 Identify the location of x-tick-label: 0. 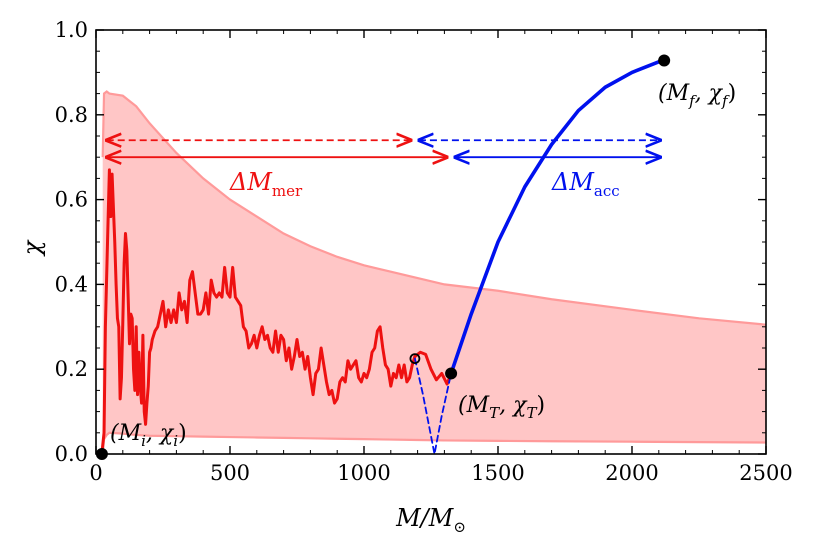
(95, 473).